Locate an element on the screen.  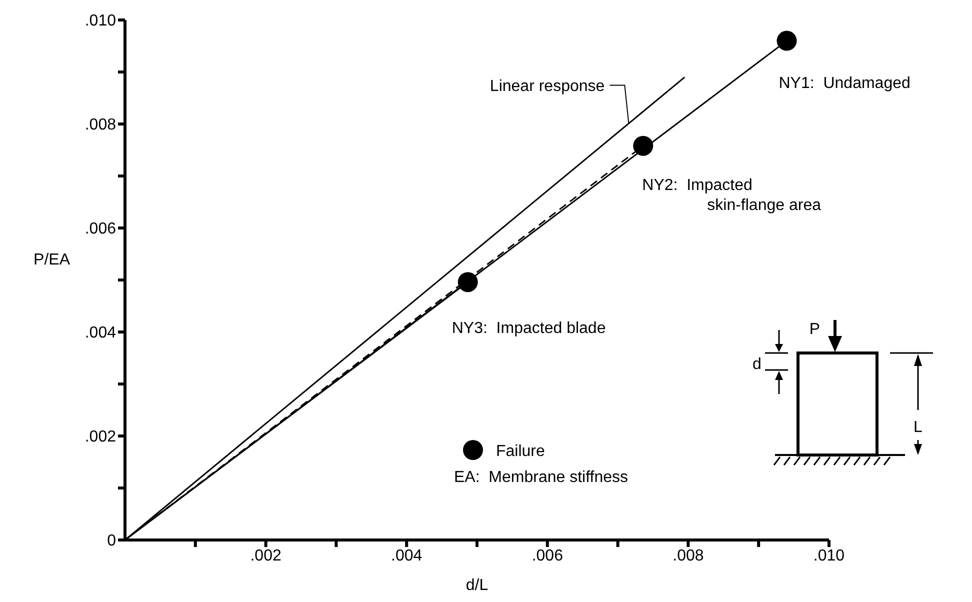
x-tick-label: .008 is located at coordinates (688, 555).